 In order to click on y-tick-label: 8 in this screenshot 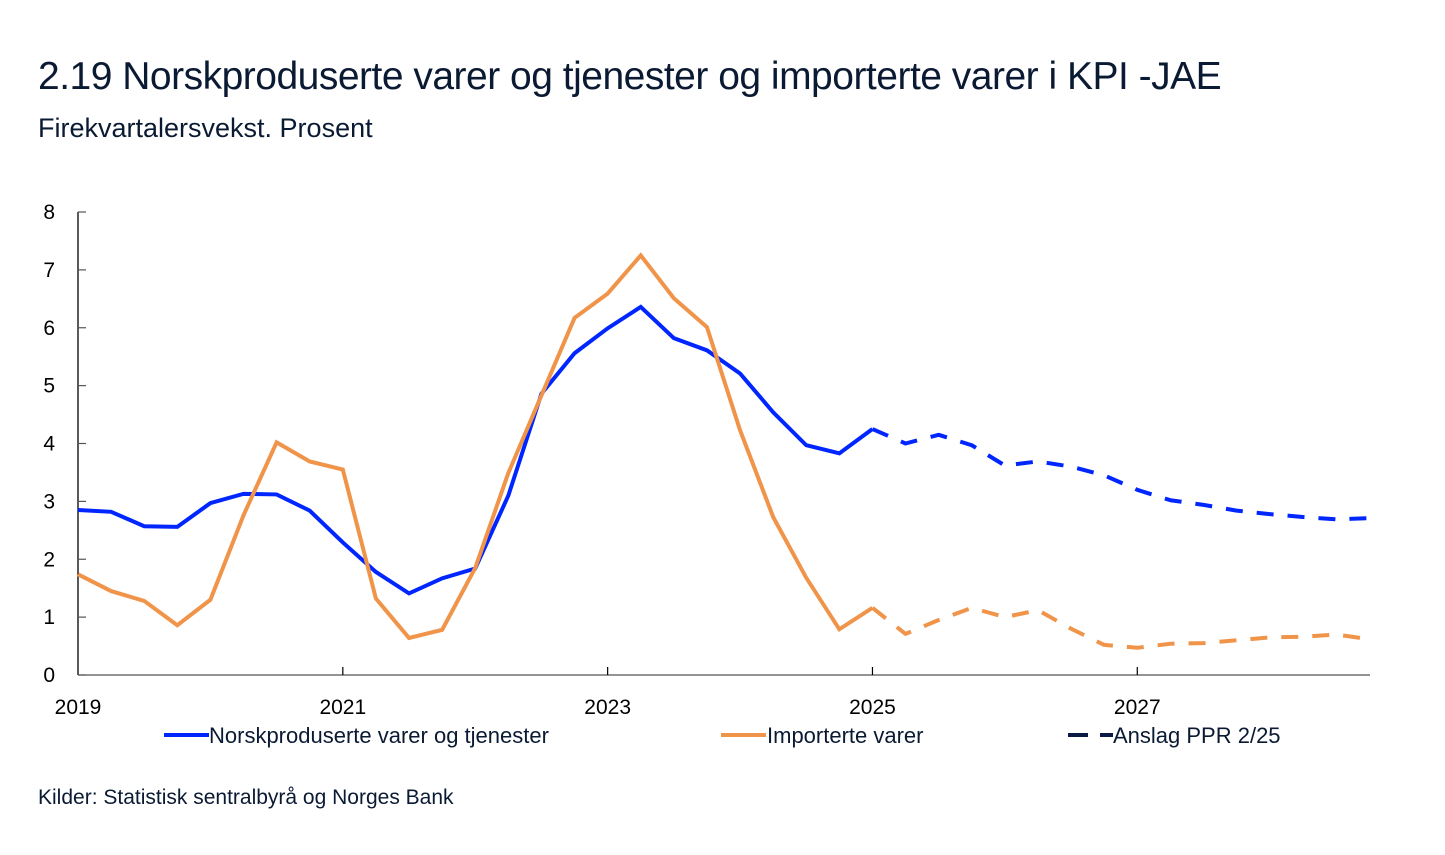, I will do `click(49, 212)`.